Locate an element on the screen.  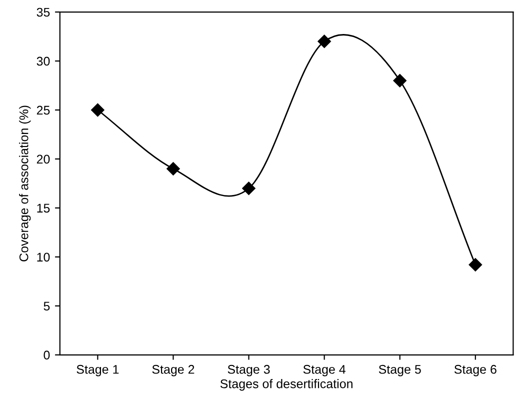
y-tick-label: 10 is located at coordinates (43, 257).